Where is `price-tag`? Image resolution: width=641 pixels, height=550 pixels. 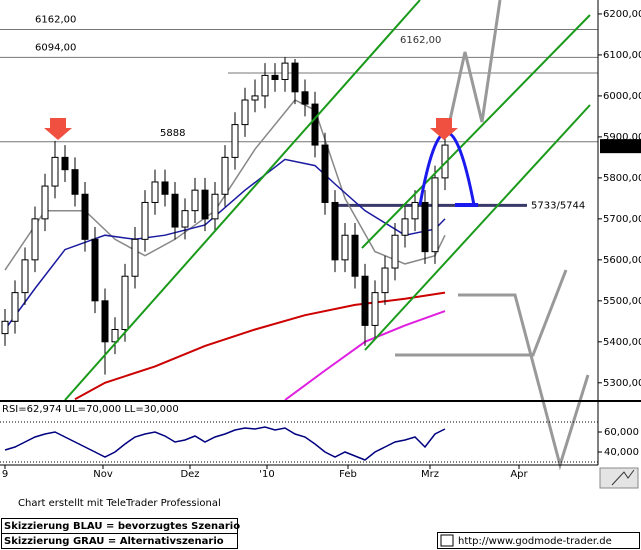
price-tag is located at coordinates (620, 146).